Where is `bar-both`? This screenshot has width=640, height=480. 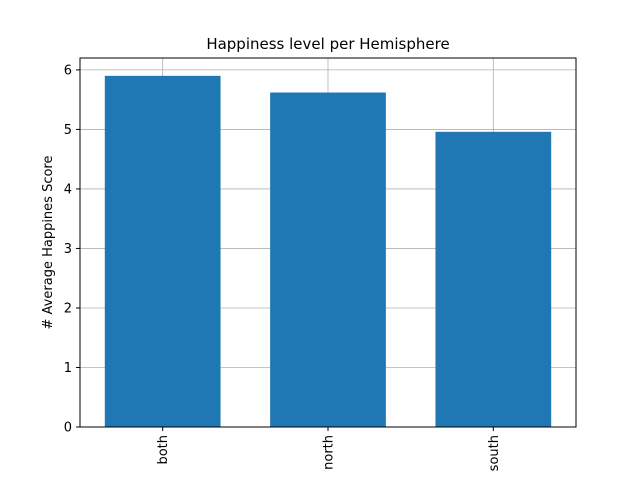 bar-both is located at coordinates (162, 251).